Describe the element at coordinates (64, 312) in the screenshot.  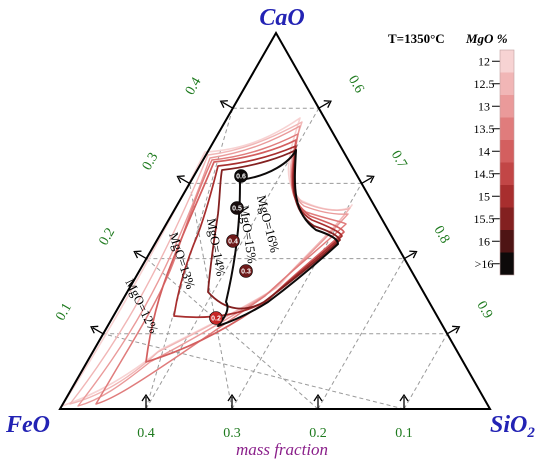
I see `left-tick-label: 0.1` at that location.